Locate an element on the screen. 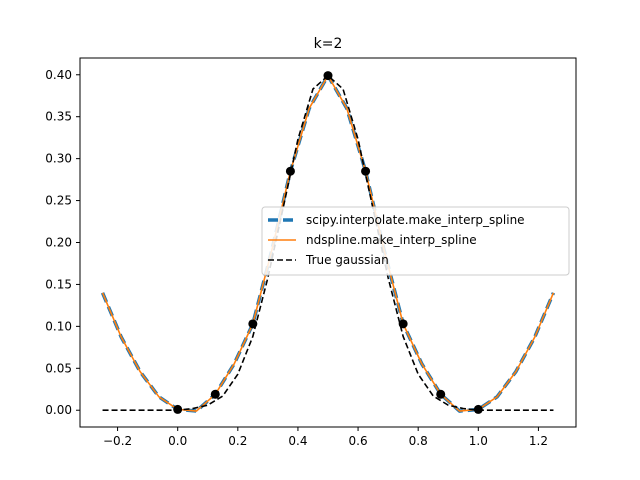  legend-label: ndspline.make_interp_spline is located at coordinates (391, 240).